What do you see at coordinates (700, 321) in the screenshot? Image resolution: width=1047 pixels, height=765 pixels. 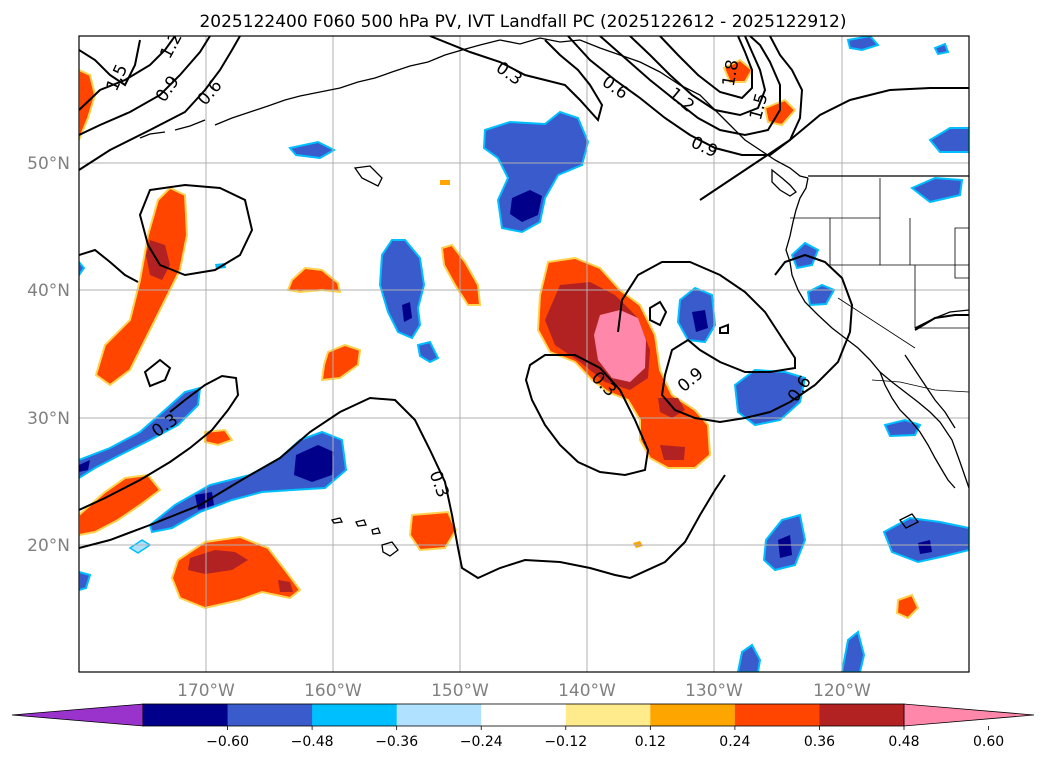 I see `negative-anomaly-ca-offshore-core` at bounding box center [700, 321].